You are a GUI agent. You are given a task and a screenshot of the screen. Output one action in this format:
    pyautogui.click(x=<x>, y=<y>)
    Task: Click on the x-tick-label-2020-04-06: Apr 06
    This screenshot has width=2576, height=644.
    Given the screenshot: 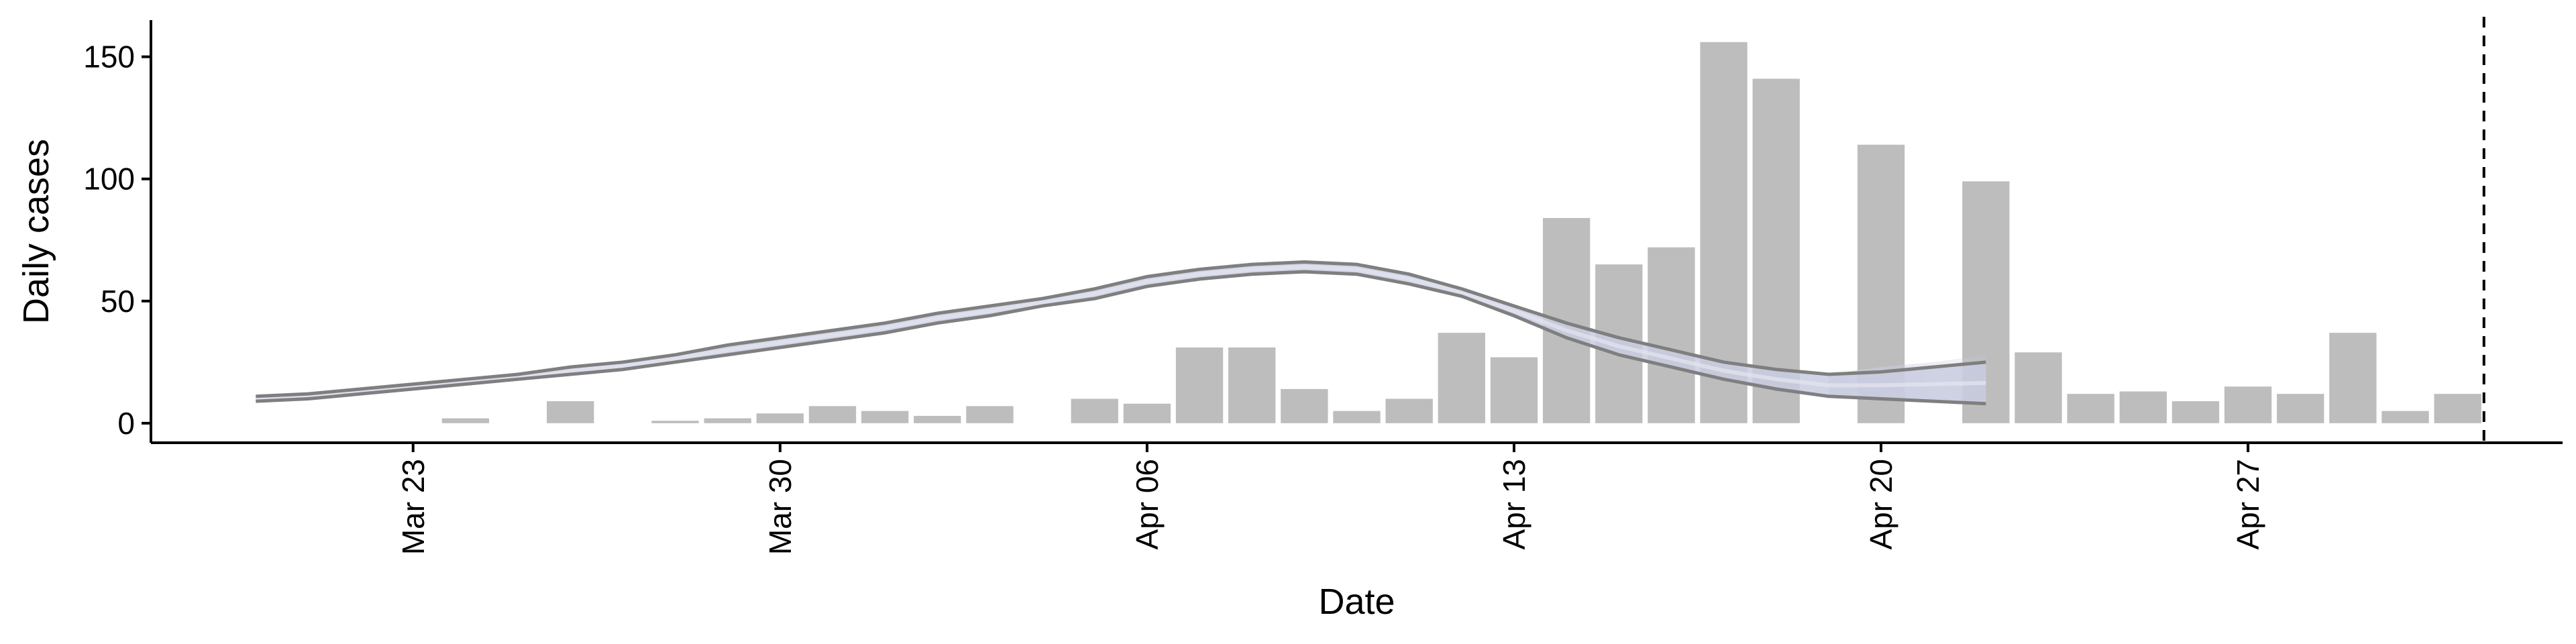 What is the action you would take?
    pyautogui.click(x=1147, y=504)
    